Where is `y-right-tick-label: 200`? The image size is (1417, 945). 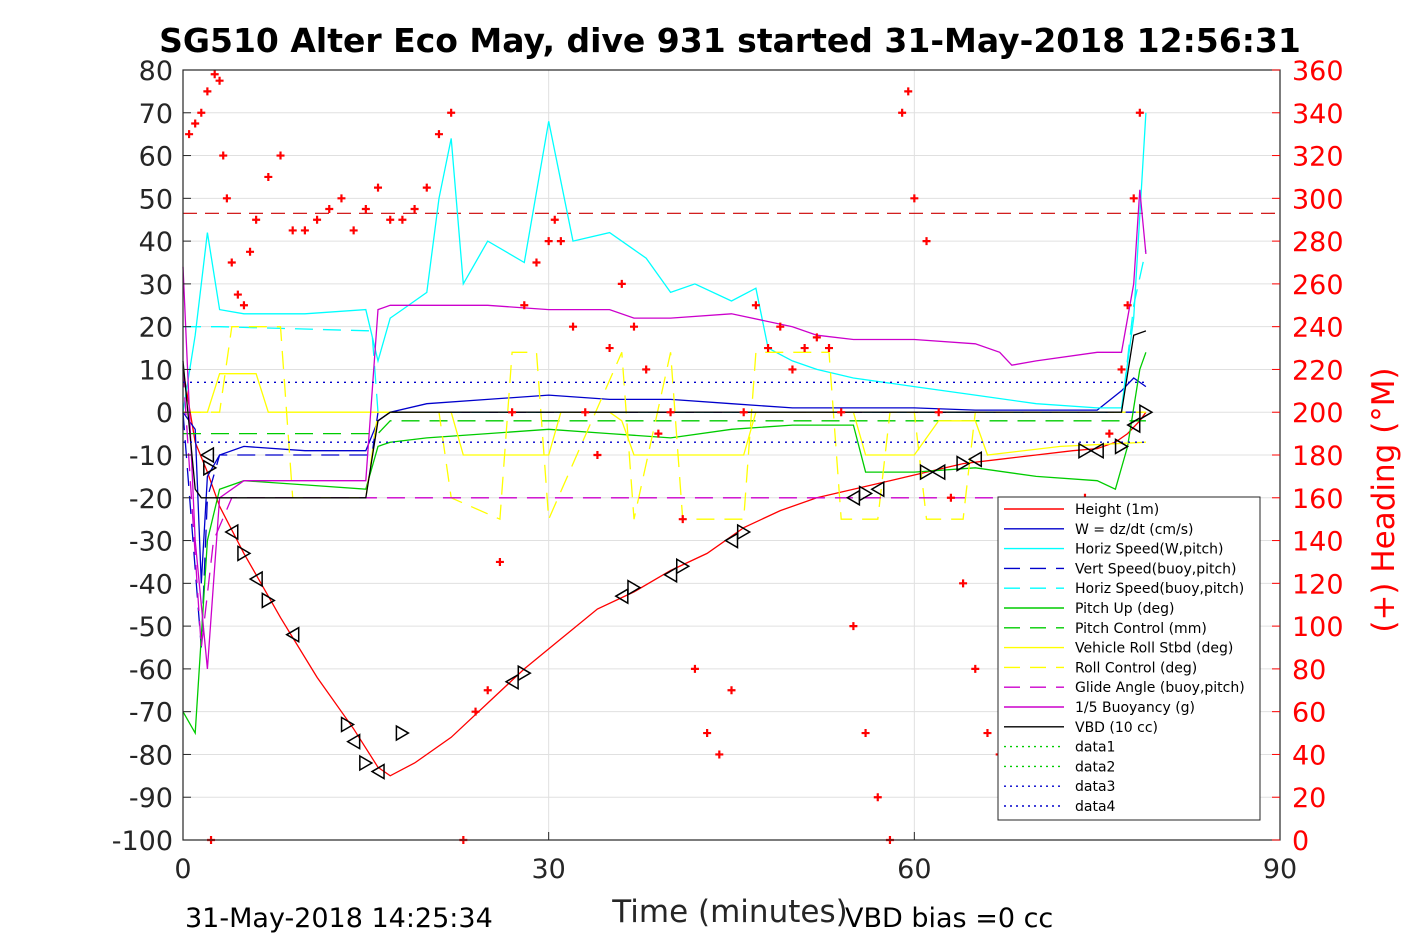 y-right-tick-label: 200 is located at coordinates (1318, 413).